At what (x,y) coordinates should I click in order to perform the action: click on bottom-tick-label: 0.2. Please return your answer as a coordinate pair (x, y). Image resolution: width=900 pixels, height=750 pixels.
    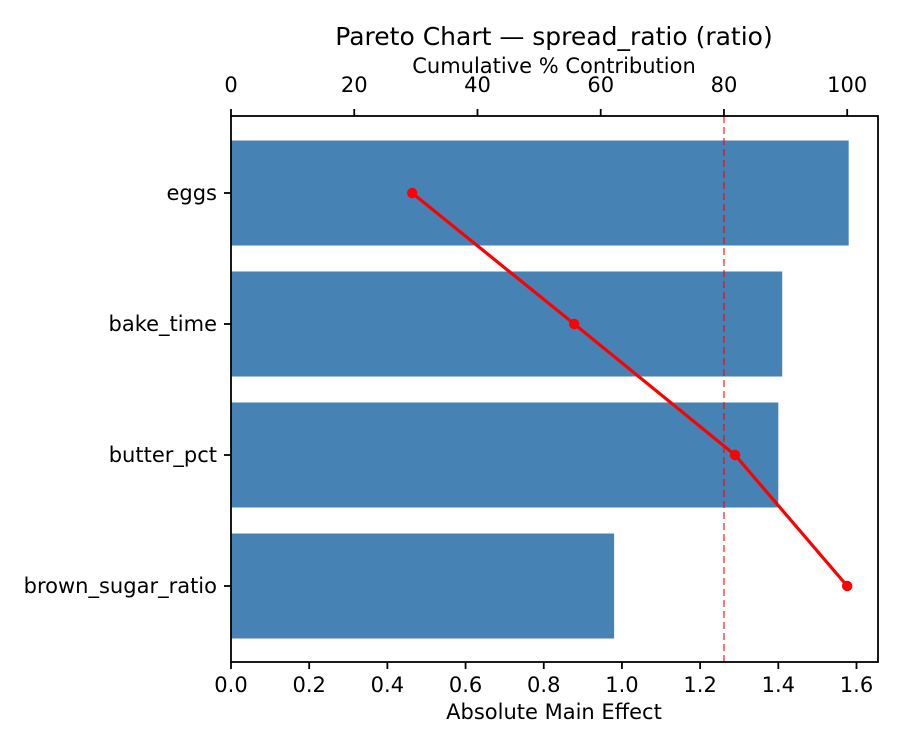
    Looking at the image, I should click on (308, 685).